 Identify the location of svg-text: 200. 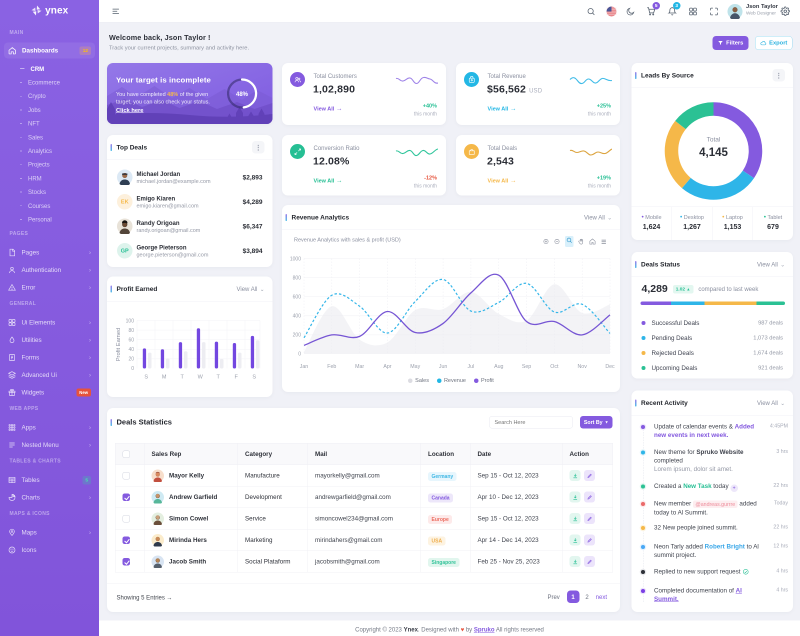
(297, 336).